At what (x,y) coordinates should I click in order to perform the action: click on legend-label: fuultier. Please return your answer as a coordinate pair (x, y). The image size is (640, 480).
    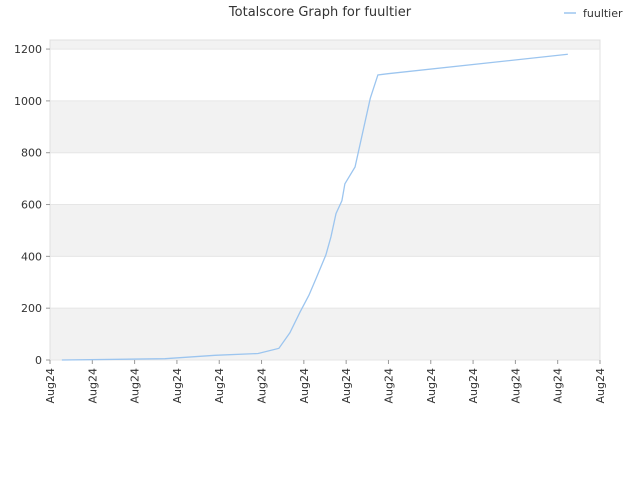
    Looking at the image, I should click on (603, 13).